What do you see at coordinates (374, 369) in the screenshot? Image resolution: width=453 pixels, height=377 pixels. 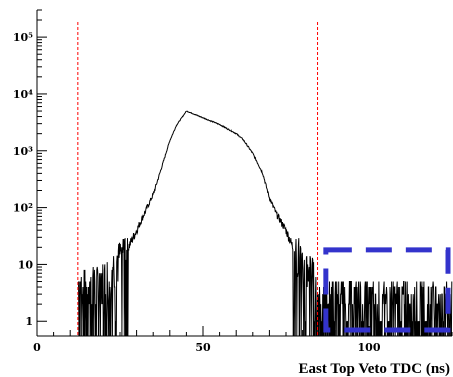 I see `x-axis-label: East Top Veto TDC (ns)` at bounding box center [374, 369].